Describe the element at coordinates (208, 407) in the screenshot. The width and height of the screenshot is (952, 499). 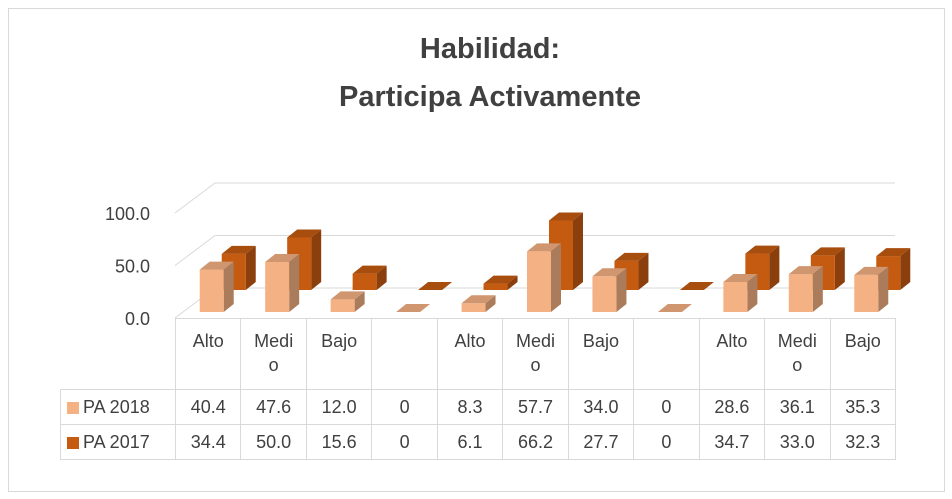
I see `value-cell: 40.4` at that location.